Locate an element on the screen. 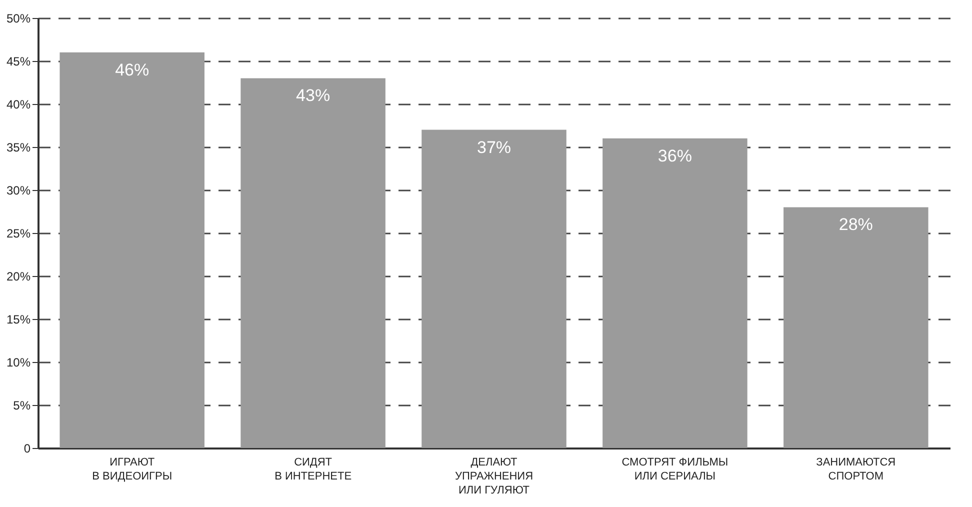  y-tick-label: 50% is located at coordinates (18, 19).